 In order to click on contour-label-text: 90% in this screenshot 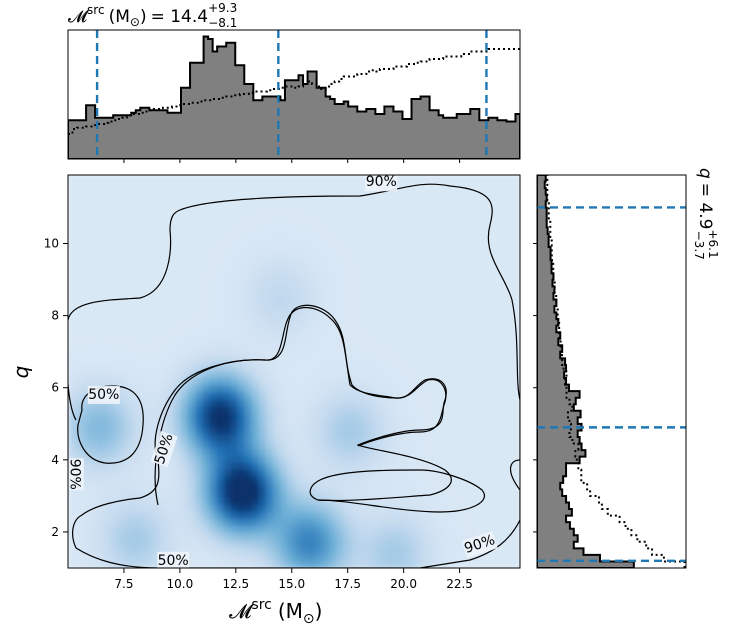, I will do `click(75, 474)`.